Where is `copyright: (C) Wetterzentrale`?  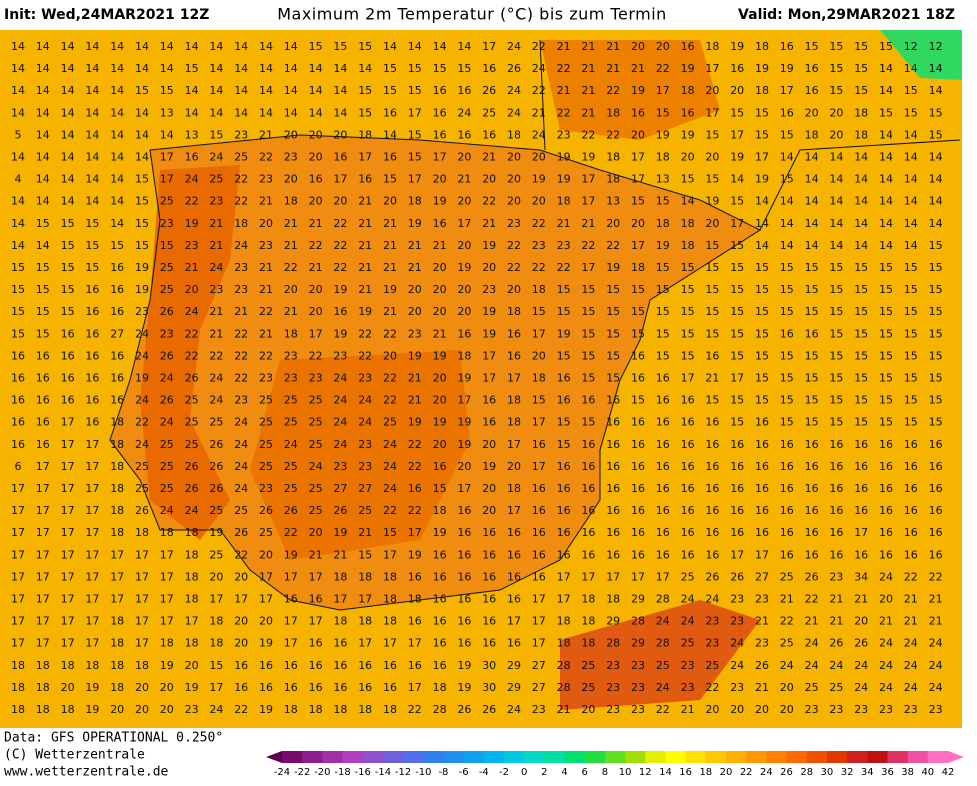 copyright: (C) Wetterzentrale is located at coordinates (74, 755).